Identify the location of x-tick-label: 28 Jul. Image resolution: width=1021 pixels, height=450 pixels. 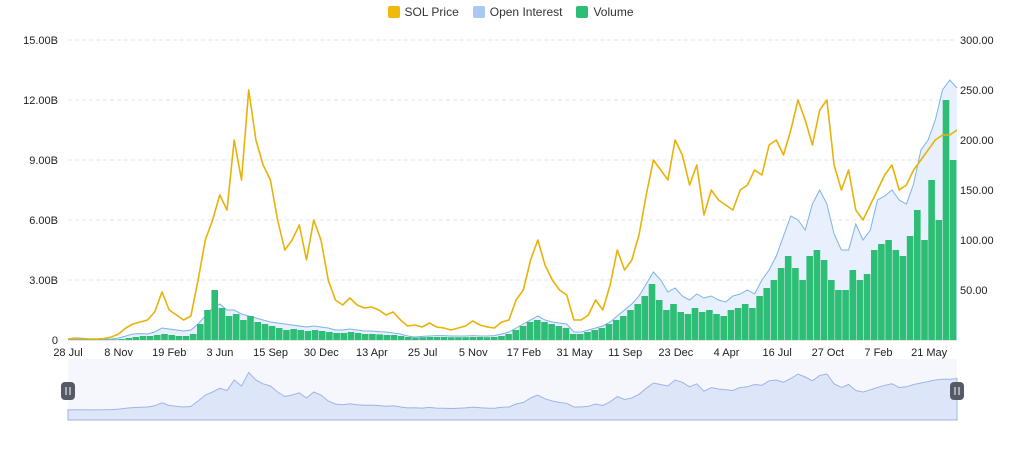
(67, 353).